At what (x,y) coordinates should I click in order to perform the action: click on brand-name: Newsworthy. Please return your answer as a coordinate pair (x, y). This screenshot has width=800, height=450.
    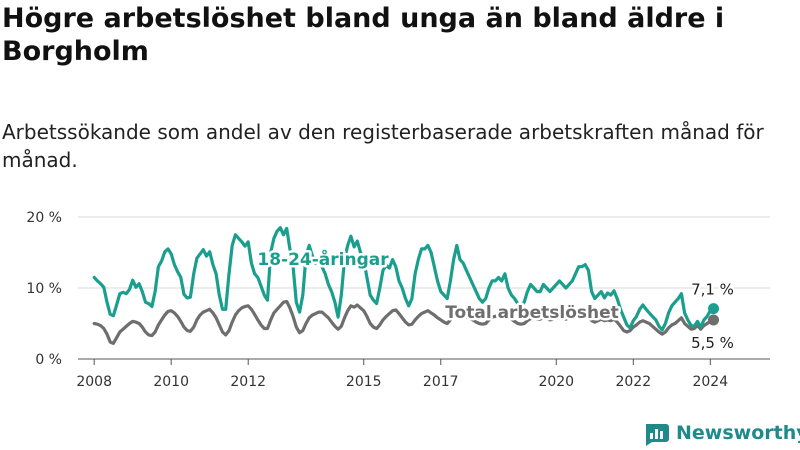
    Looking at the image, I should click on (738, 433).